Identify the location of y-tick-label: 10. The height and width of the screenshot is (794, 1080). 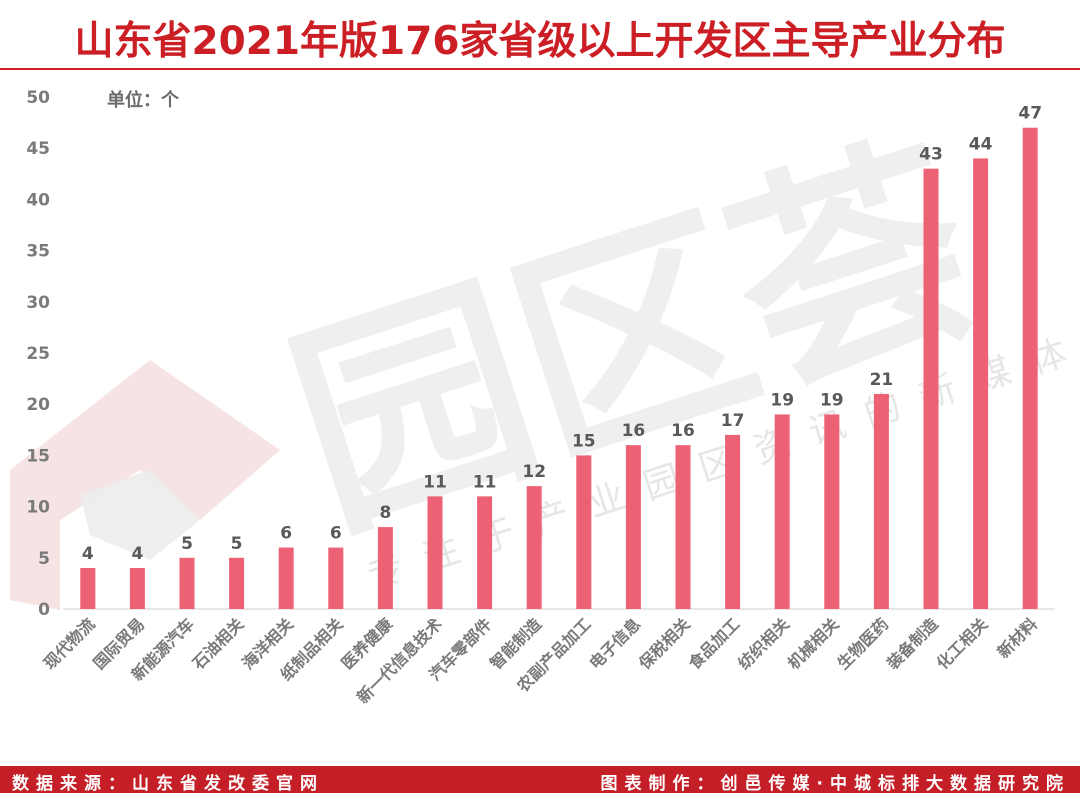
(38, 508).